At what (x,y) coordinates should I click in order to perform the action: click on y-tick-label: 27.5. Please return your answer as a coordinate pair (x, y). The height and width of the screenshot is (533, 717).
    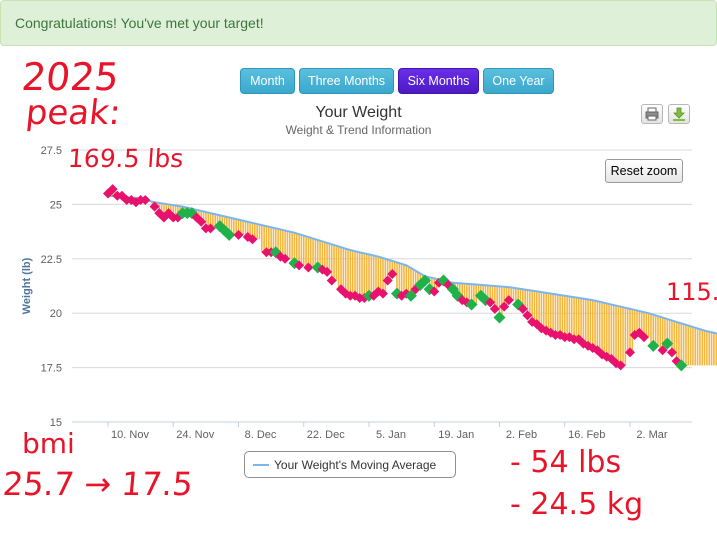
    Looking at the image, I should click on (51, 151).